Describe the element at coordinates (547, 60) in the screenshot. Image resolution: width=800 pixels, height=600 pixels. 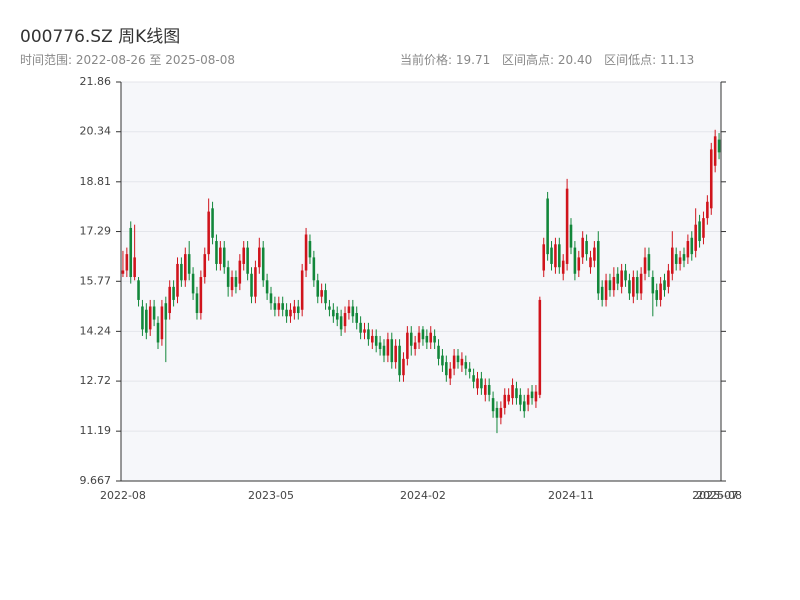
I see `stat: 区间高点: 20.40` at that location.